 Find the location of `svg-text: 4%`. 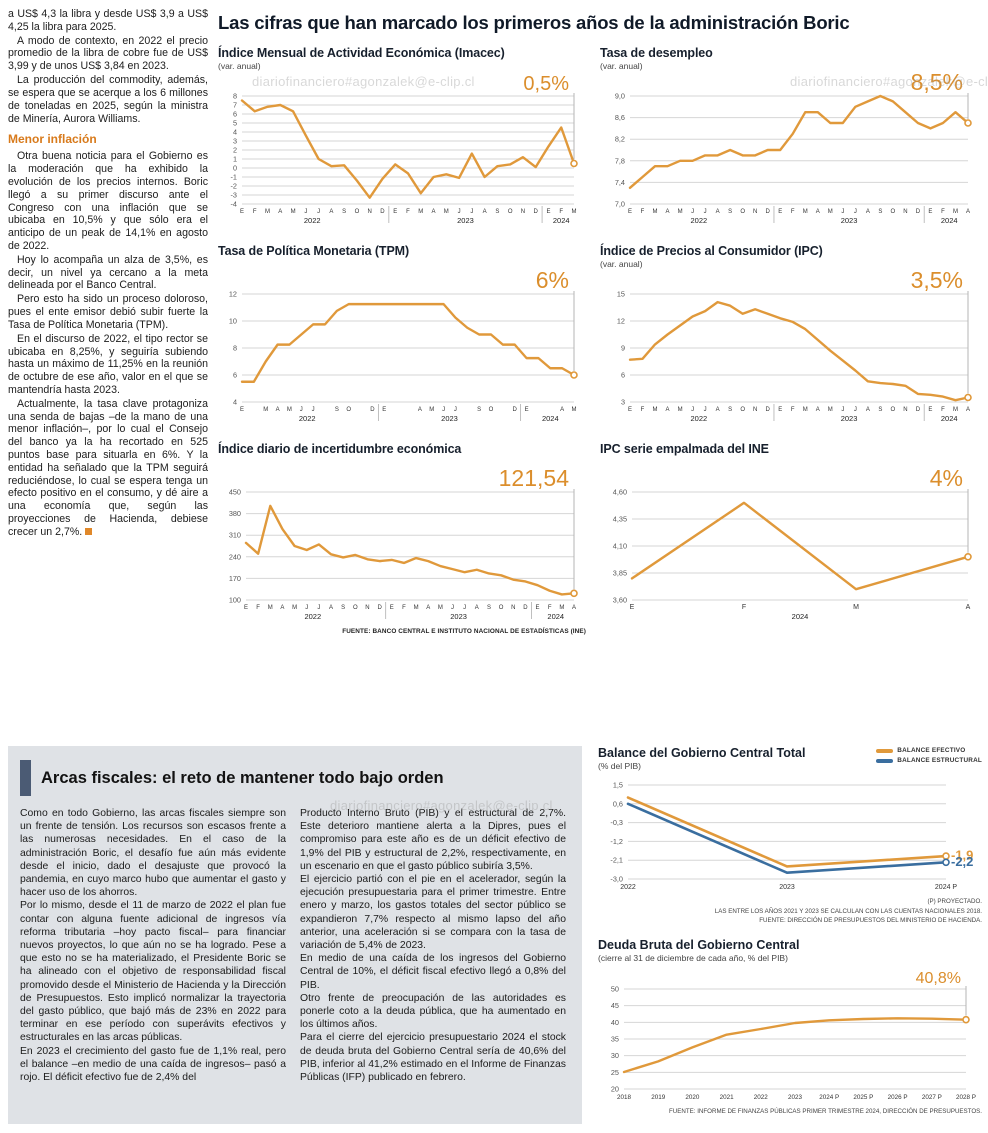

svg-text: 4% is located at coordinates (946, 479).